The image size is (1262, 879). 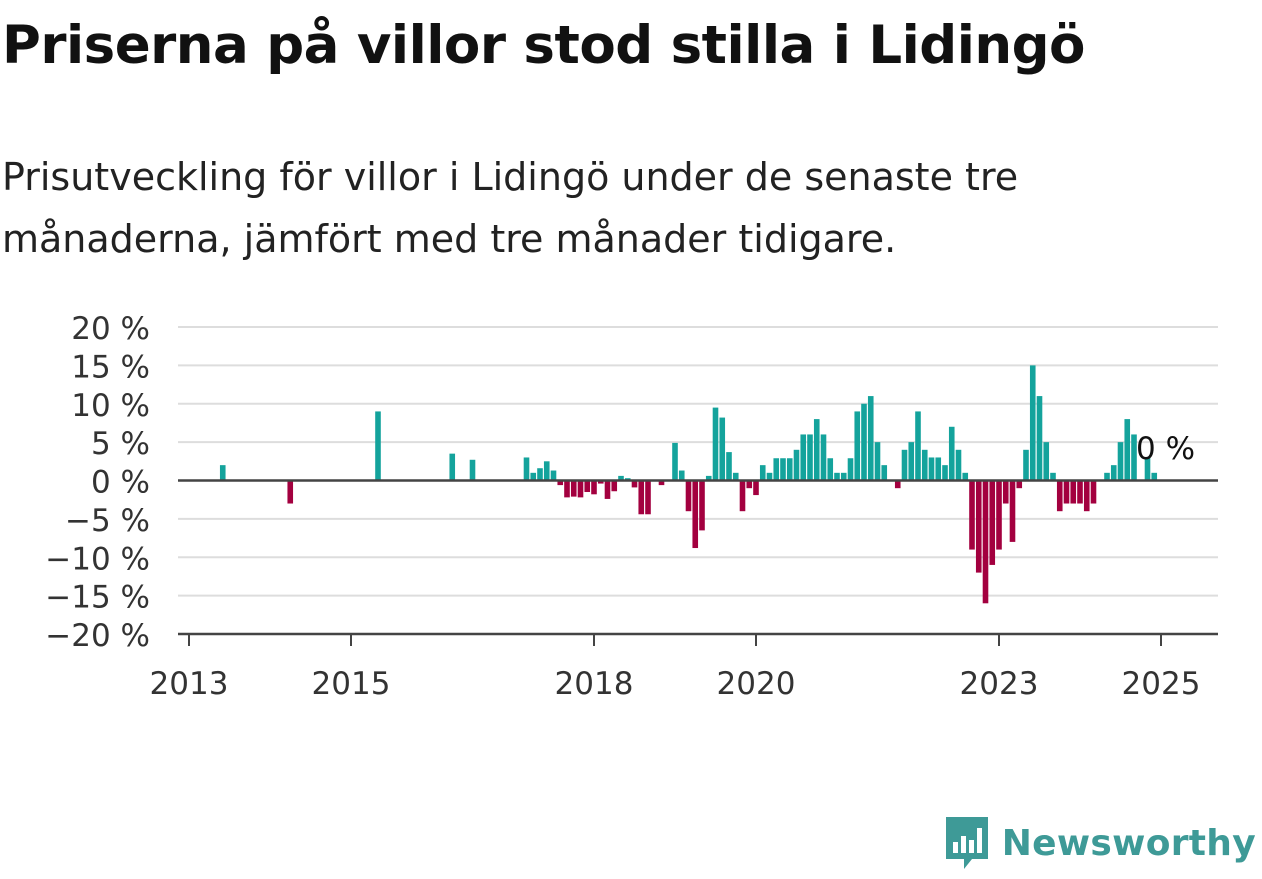 What do you see at coordinates (1128, 843) in the screenshot?
I see `brand-name: Newsworthy` at bounding box center [1128, 843].